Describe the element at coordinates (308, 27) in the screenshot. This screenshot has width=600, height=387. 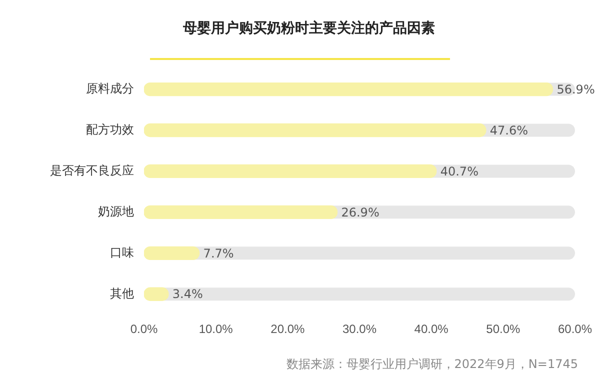
I see `chart-title: 母婴用户购买奶粉时主要关注的产品因素` at that location.